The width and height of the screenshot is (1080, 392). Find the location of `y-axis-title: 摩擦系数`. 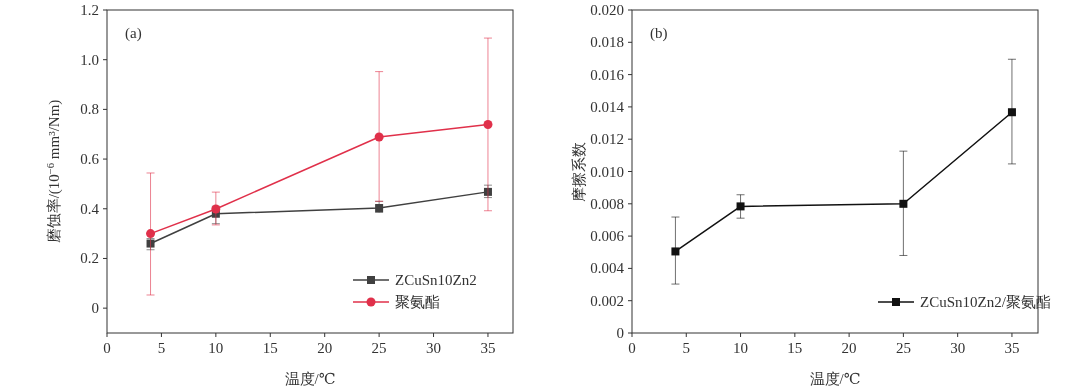

y-axis-title: 摩擦系数 is located at coordinates (579, 171).